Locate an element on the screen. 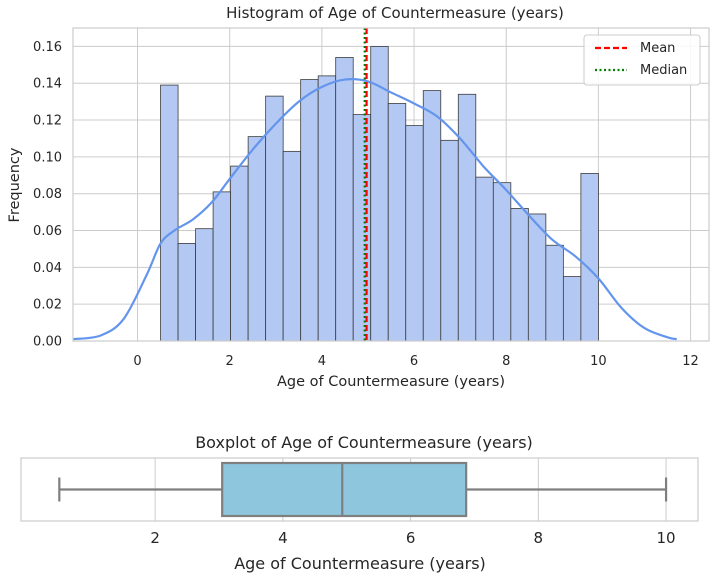  stat-lines is located at coordinates (365, 184).